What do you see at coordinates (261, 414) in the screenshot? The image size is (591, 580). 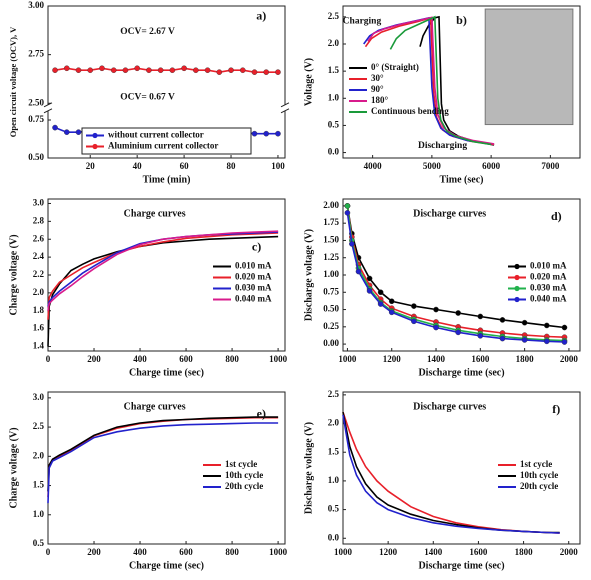 I see `panel-label: e)` at bounding box center [261, 414].